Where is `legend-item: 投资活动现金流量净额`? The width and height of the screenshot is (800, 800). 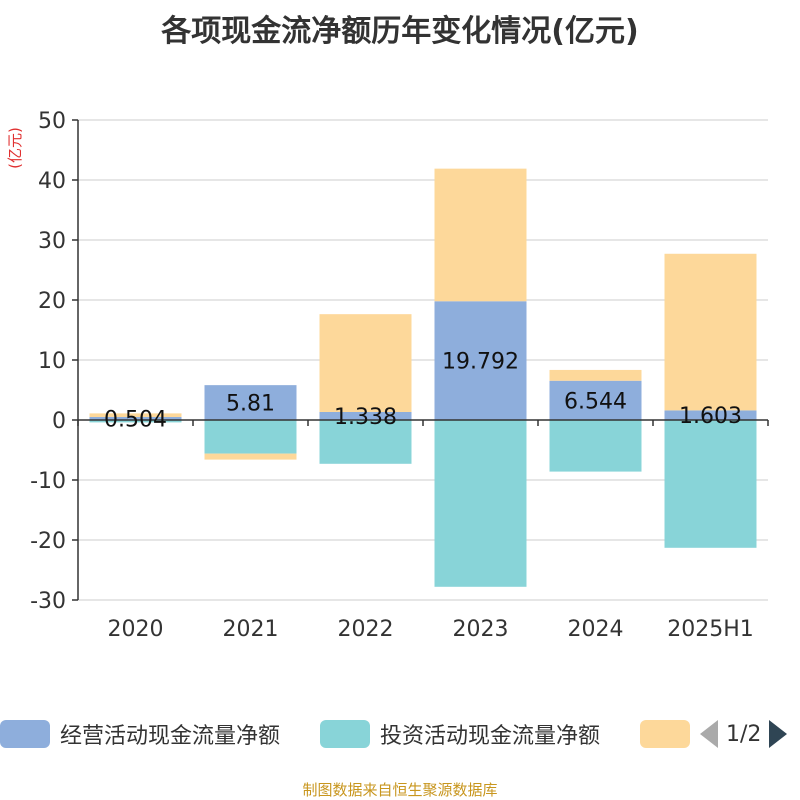
legend-item: 投资活动现金流量净额 is located at coordinates (460, 734).